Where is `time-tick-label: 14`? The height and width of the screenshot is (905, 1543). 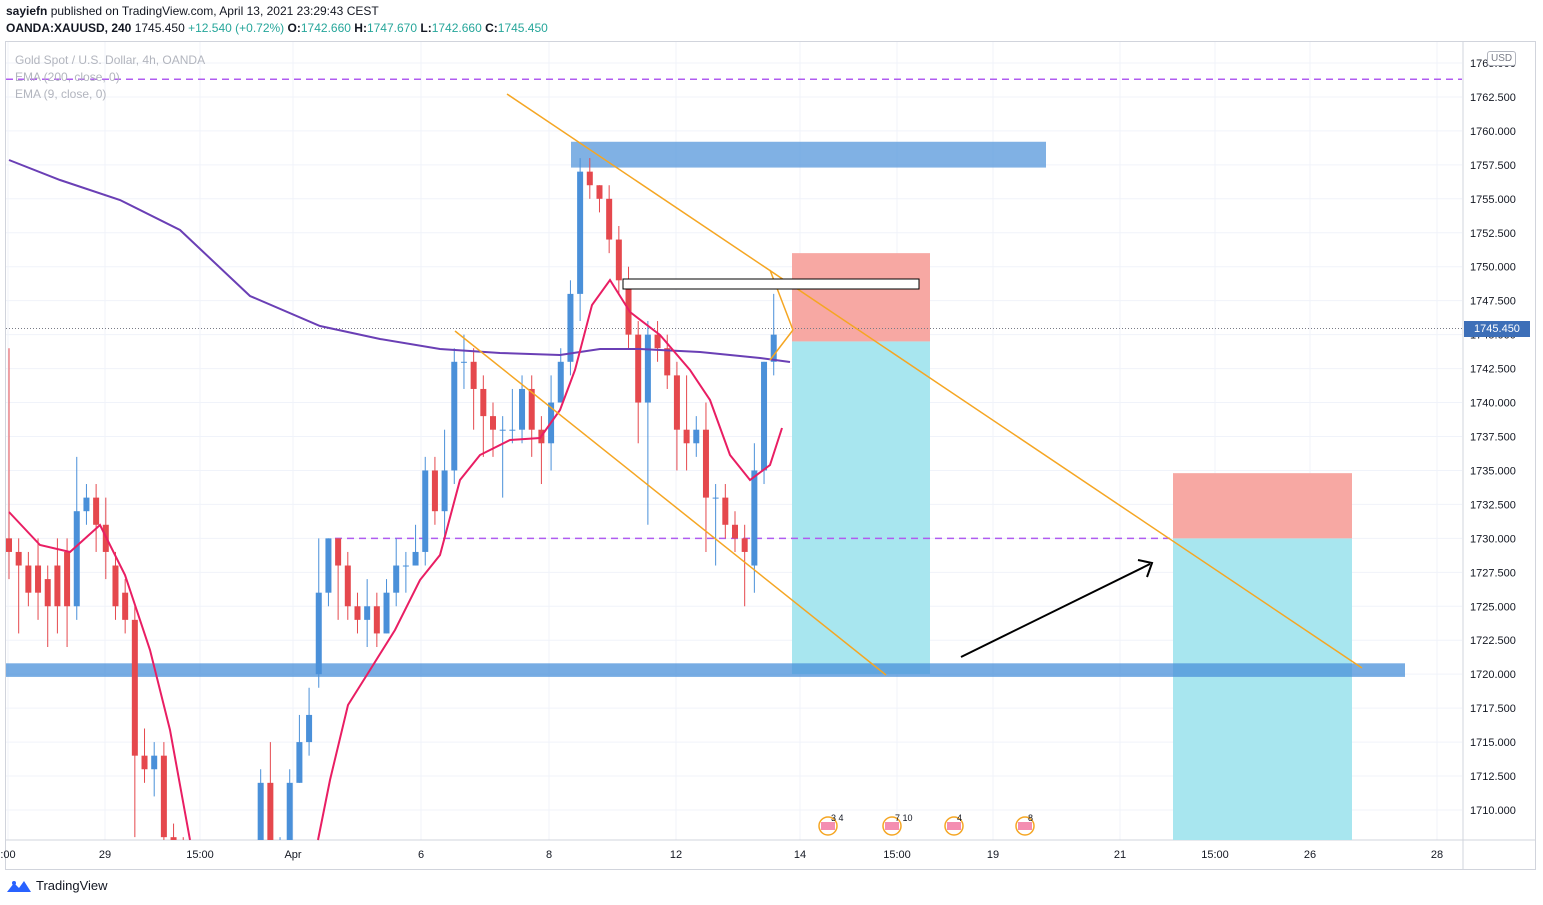
time-tick-label: 14 is located at coordinates (800, 855).